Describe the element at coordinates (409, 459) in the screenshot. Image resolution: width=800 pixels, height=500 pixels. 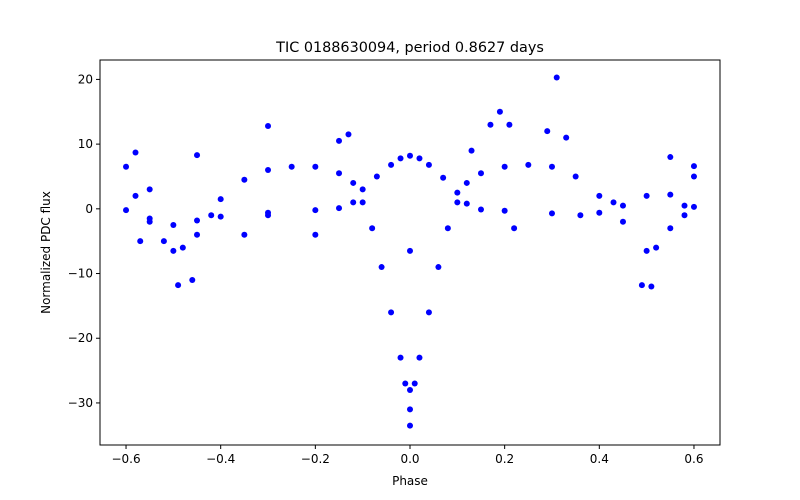
I see `x-tick-label: 0.0` at that location.